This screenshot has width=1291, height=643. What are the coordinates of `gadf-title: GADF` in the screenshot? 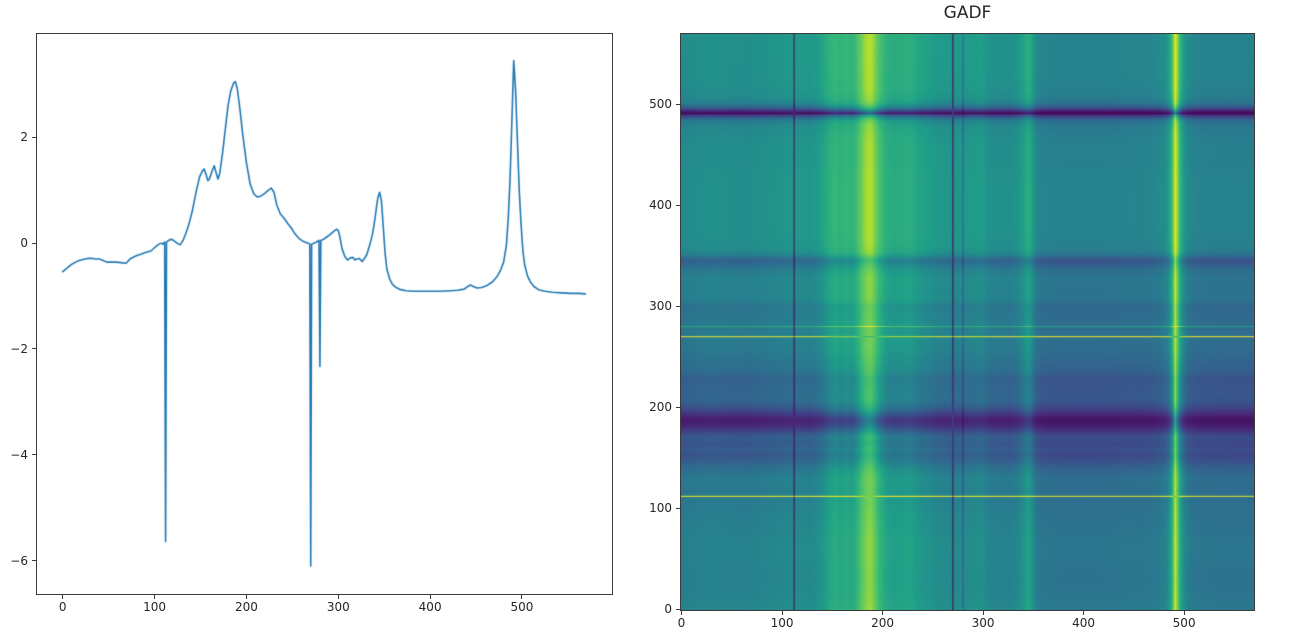 It's located at (967, 13).